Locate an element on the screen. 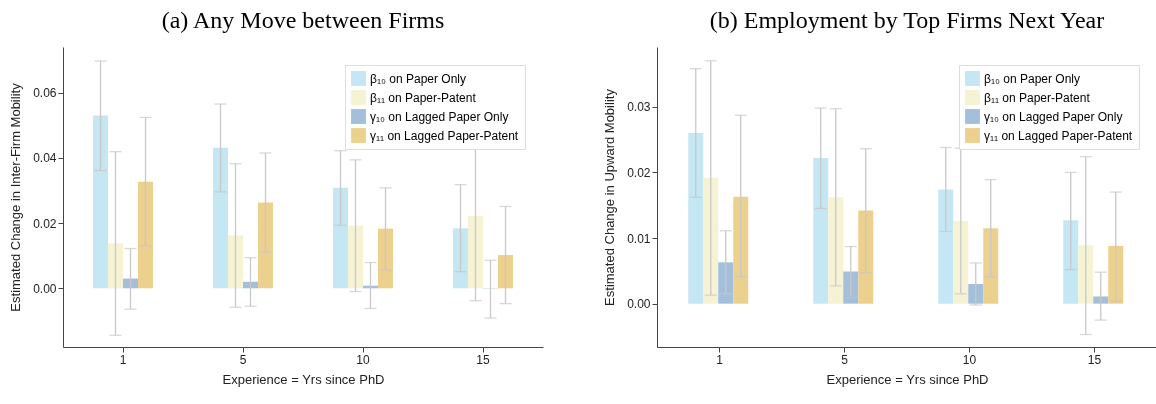  y-axis-title: Estimated Change in Upward Mobility is located at coordinates (610, 197).